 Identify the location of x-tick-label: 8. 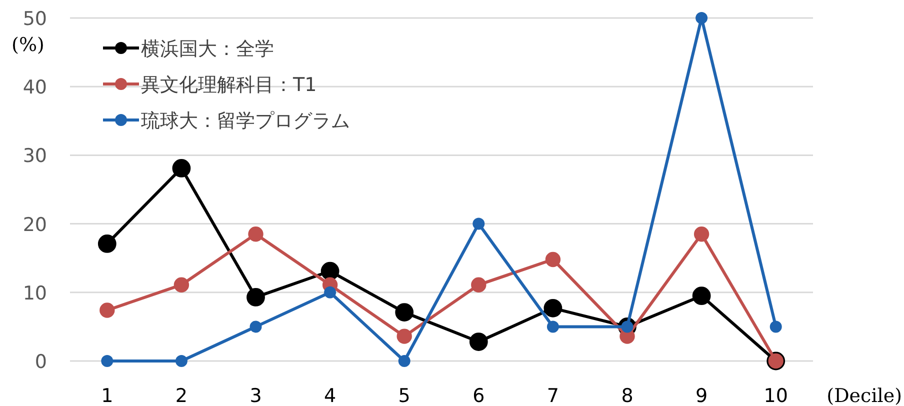
(627, 395).